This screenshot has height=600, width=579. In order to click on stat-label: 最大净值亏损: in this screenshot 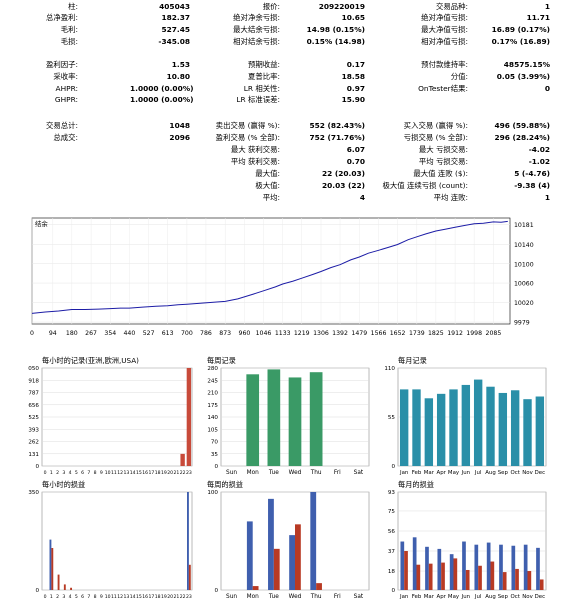, I will do `click(444, 29)`.